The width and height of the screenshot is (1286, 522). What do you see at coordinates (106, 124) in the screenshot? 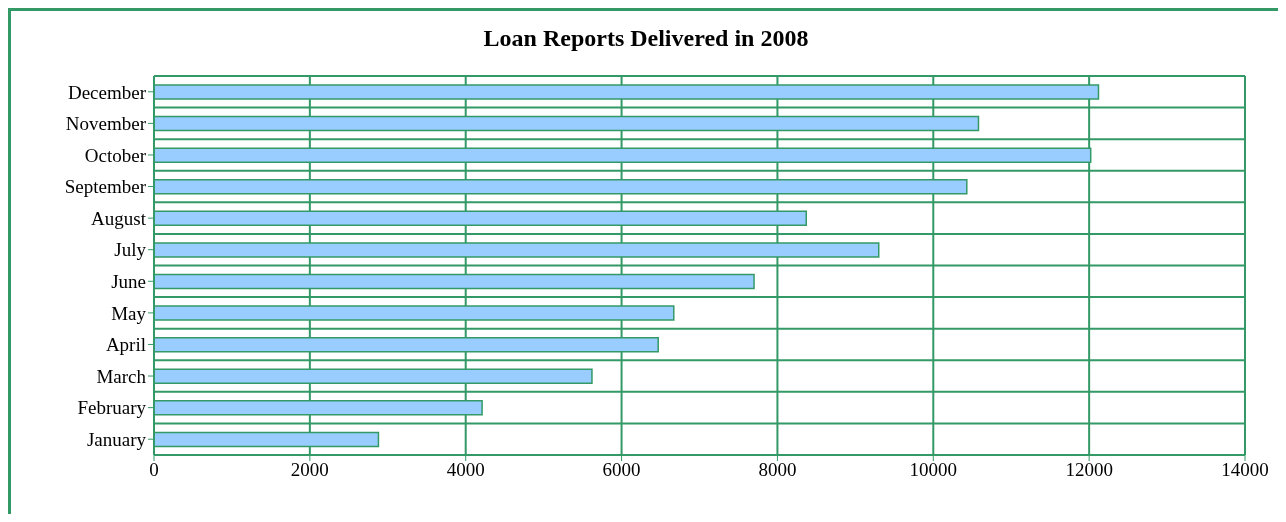
I see `y-tick-label: November` at bounding box center [106, 124].